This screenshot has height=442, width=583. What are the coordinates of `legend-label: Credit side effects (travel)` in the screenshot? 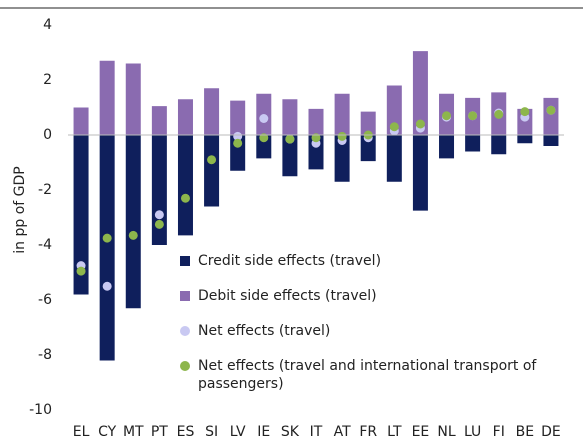 It's located at (290, 261).